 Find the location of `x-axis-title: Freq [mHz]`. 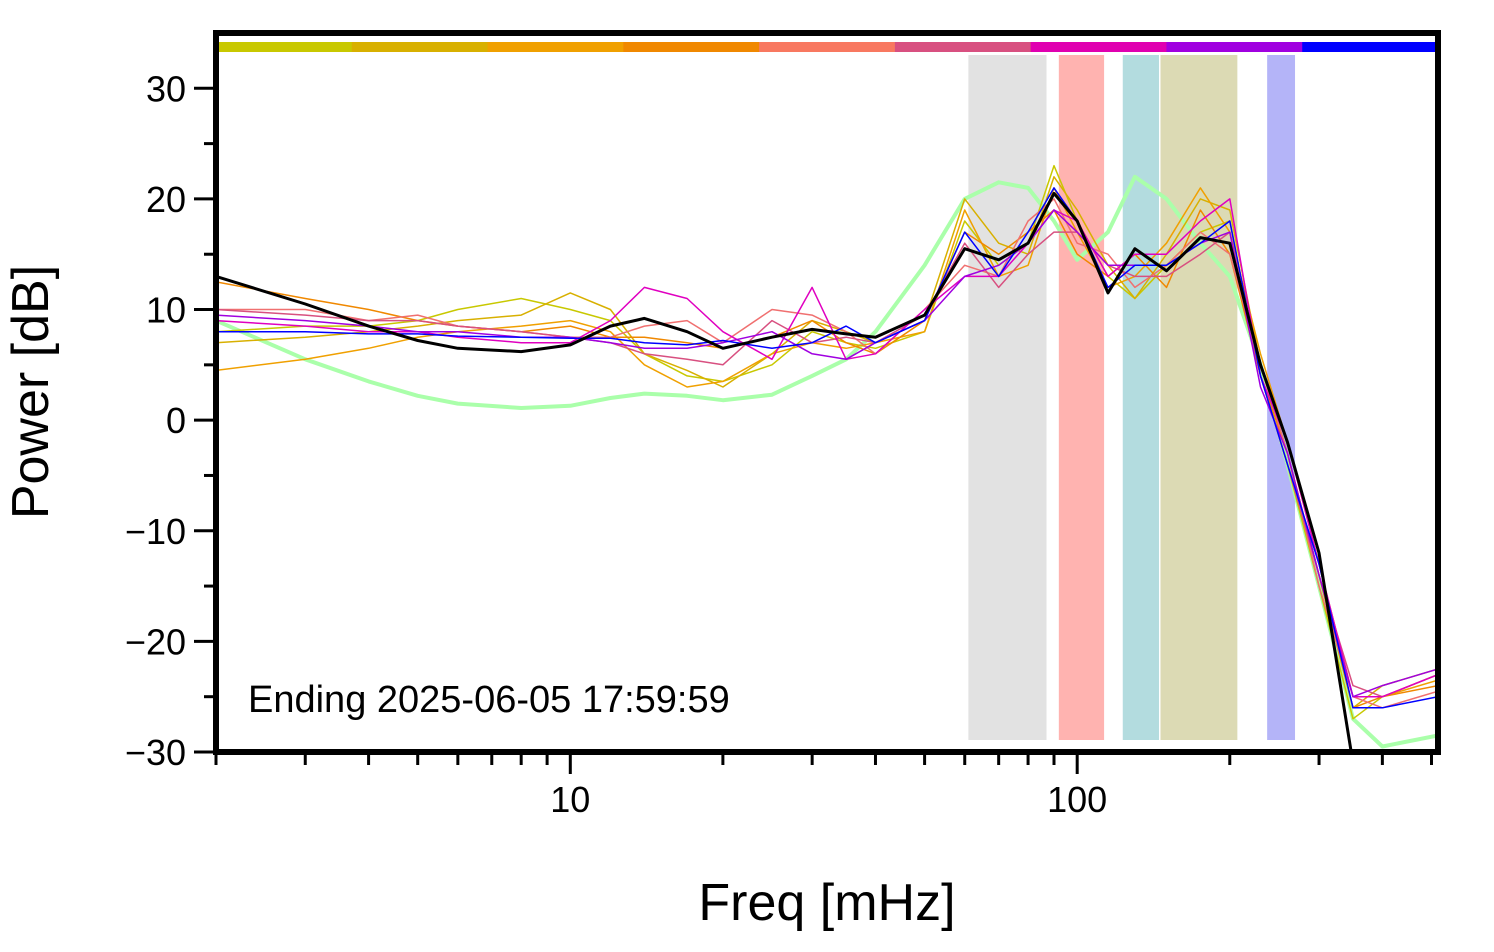

x-axis-title: Freq [mHz] is located at coordinates (826, 903).